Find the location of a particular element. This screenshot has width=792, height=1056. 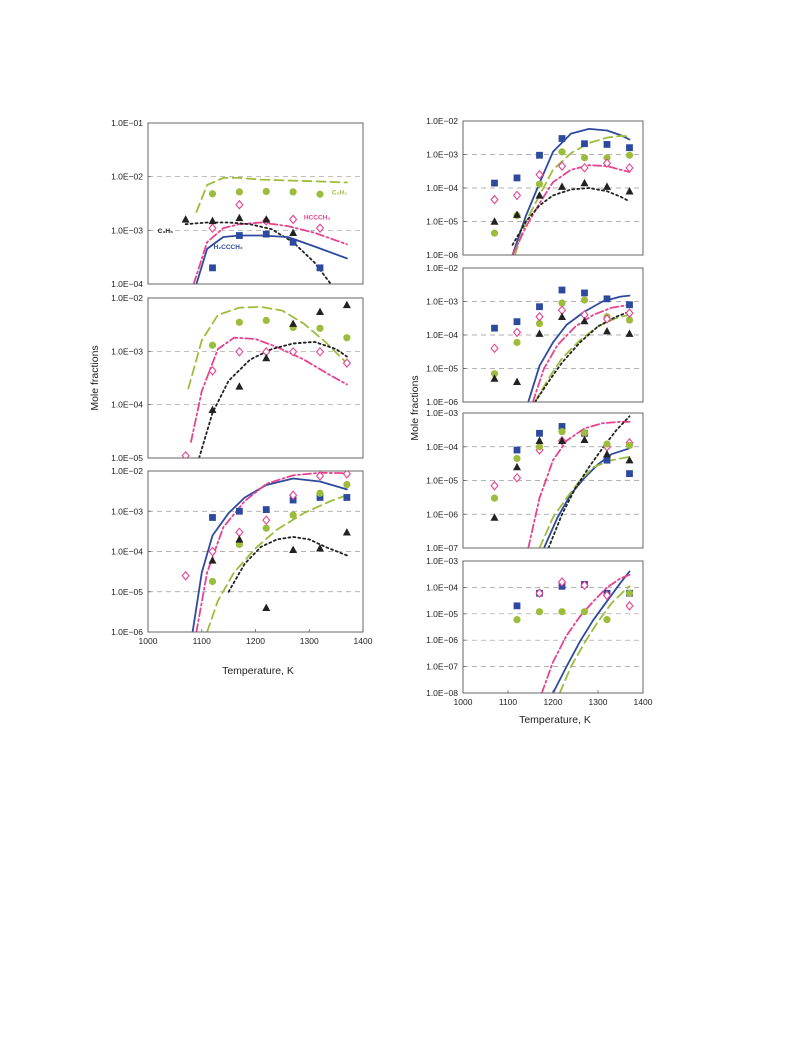

y-tick-label: 1.0E−08 is located at coordinates (442, 693).